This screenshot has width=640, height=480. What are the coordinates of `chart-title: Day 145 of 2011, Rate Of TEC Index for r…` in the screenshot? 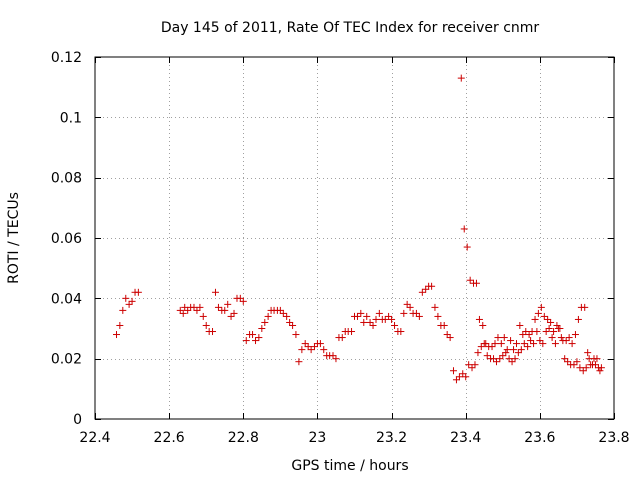 It's located at (350, 28).